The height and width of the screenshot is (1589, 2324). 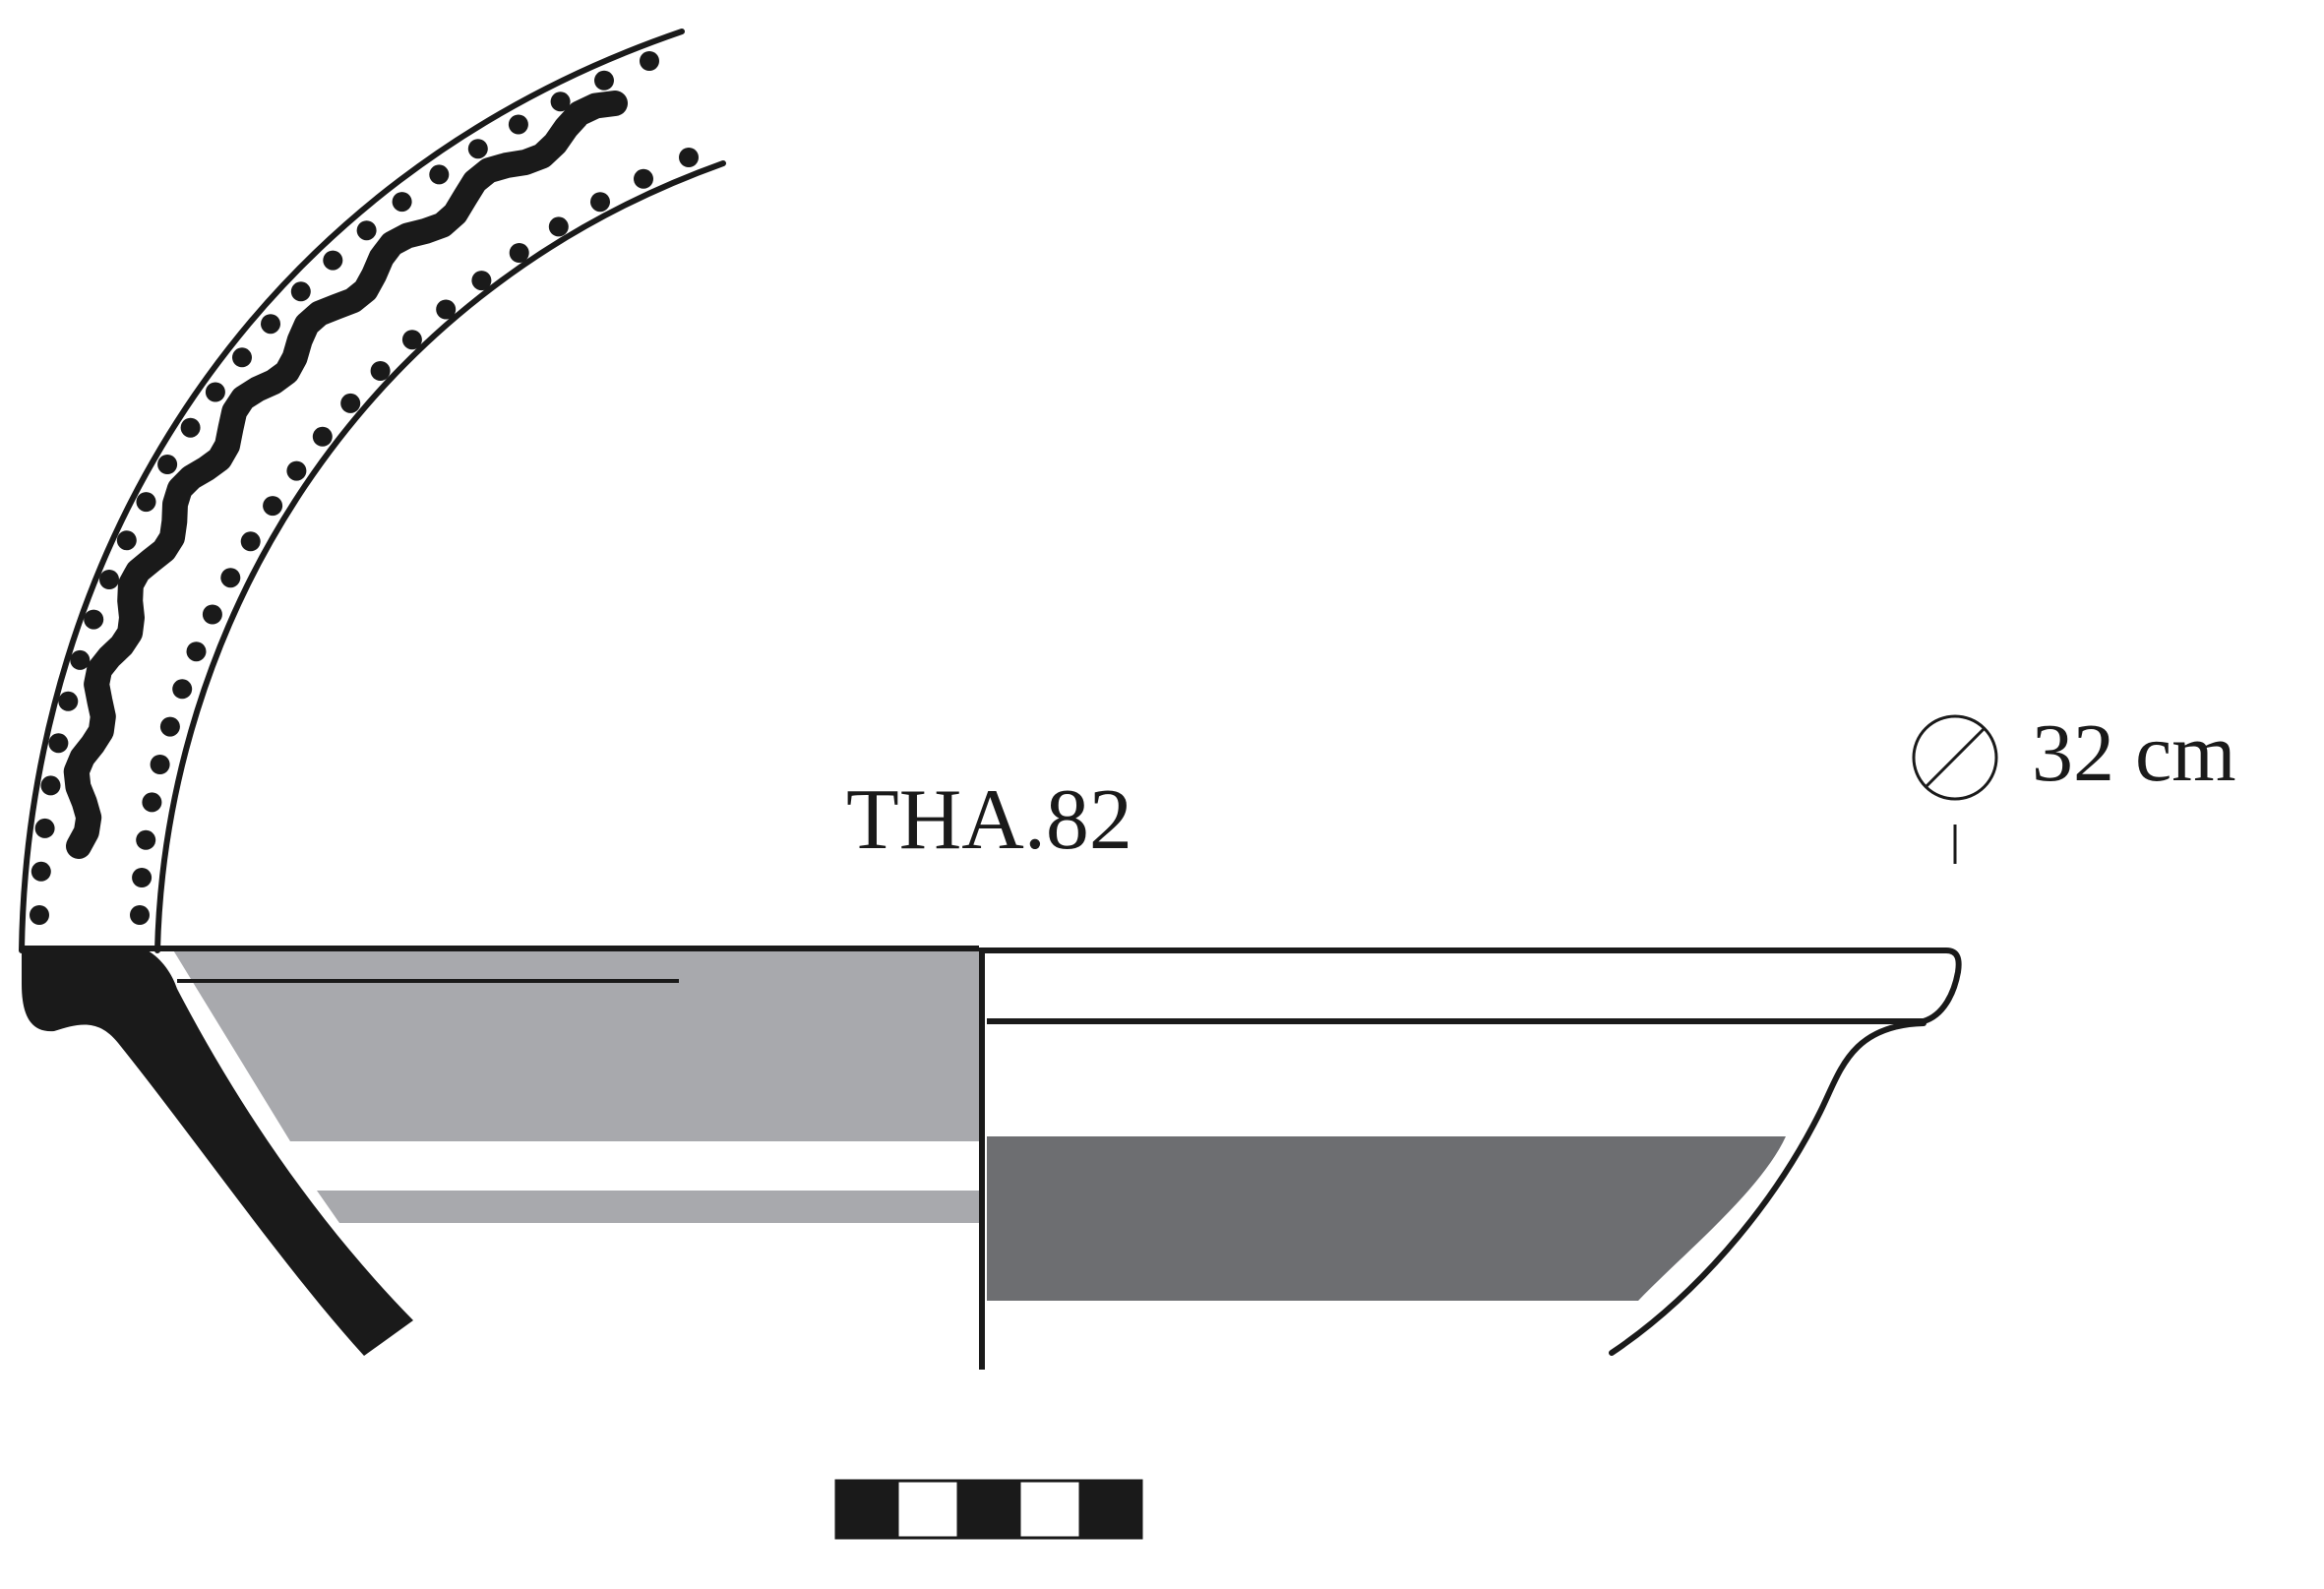 I want to click on catalog-number: THA.82, so click(x=989, y=820).